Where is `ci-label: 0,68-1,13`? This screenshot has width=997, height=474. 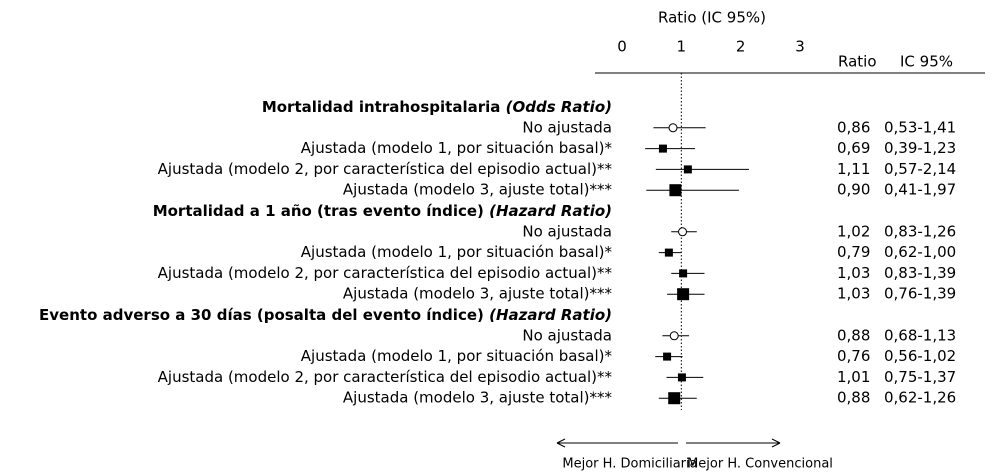 ci-label: 0,68-1,13 is located at coordinates (920, 335).